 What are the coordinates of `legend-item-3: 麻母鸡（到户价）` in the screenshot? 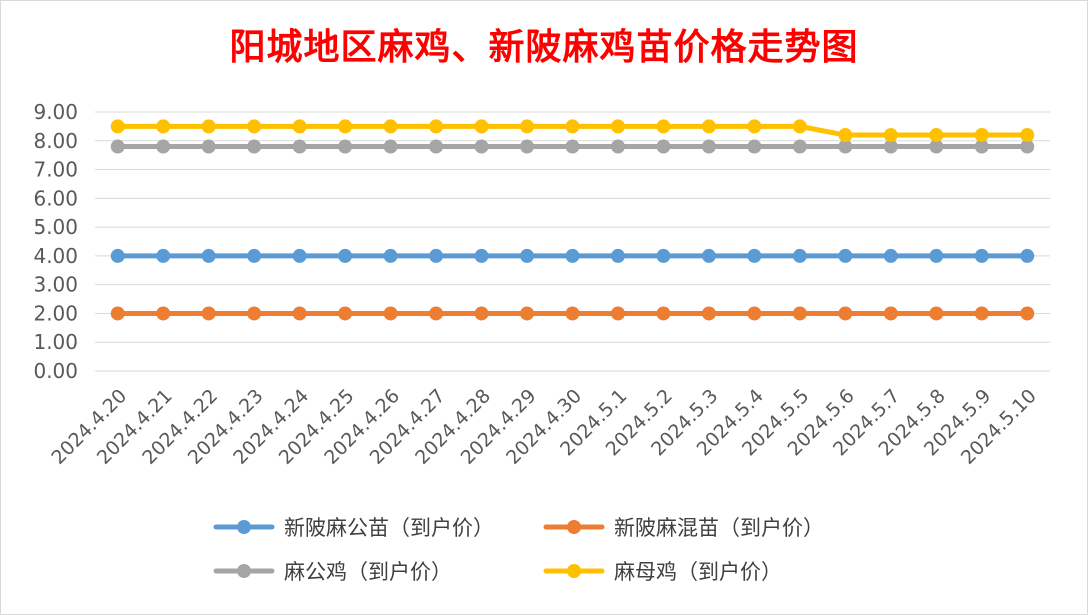 It's located at (712, 571).